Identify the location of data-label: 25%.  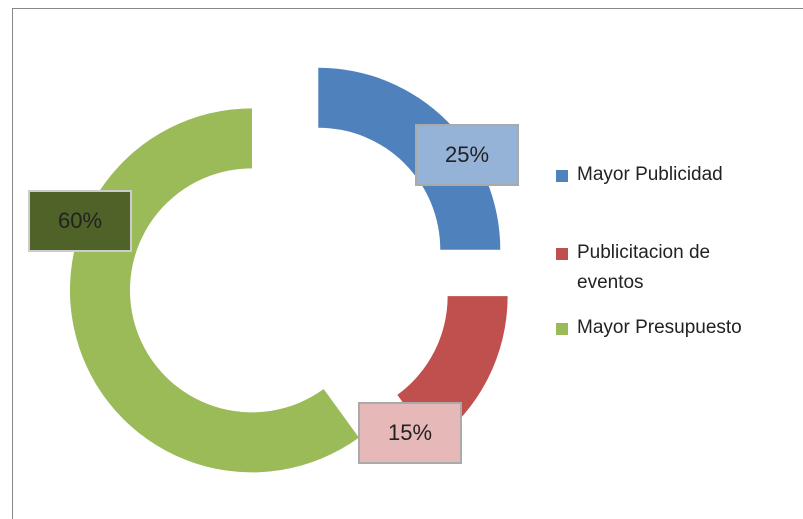
(467, 155).